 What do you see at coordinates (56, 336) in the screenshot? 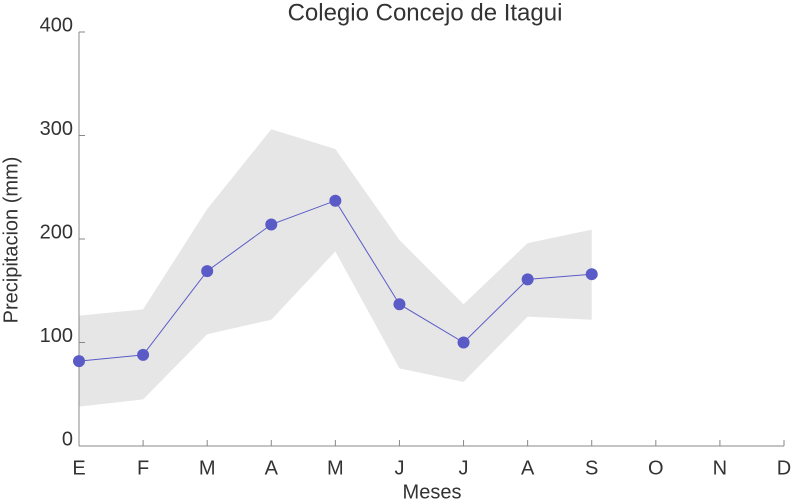
I see `y-tick-label: 100` at bounding box center [56, 336].